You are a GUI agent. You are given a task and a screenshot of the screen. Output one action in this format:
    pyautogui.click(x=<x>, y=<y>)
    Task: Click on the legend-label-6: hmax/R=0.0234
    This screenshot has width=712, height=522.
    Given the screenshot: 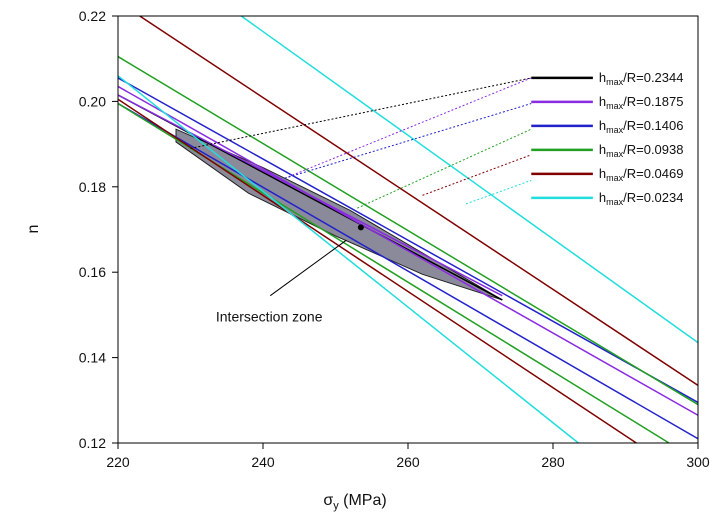 What is the action you would take?
    pyautogui.click(x=641, y=198)
    